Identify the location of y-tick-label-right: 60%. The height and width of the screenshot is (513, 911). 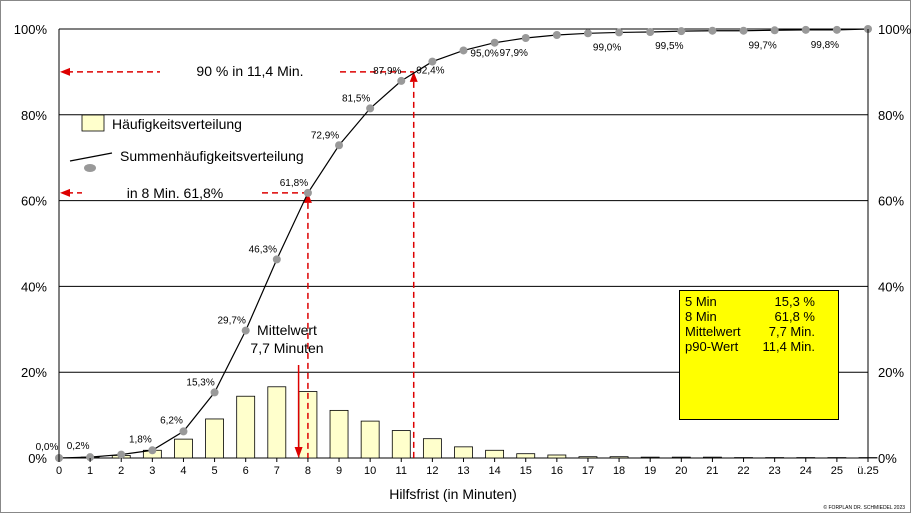
(891, 201).